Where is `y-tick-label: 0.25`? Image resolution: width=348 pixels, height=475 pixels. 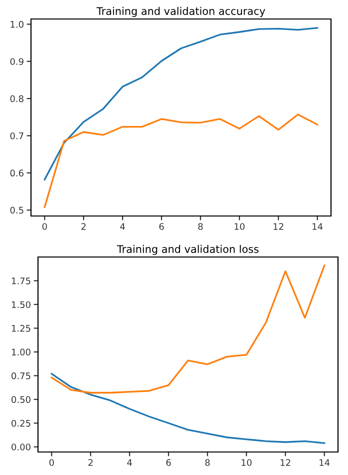 y-tick-label: 0.25 is located at coordinates (21, 423).